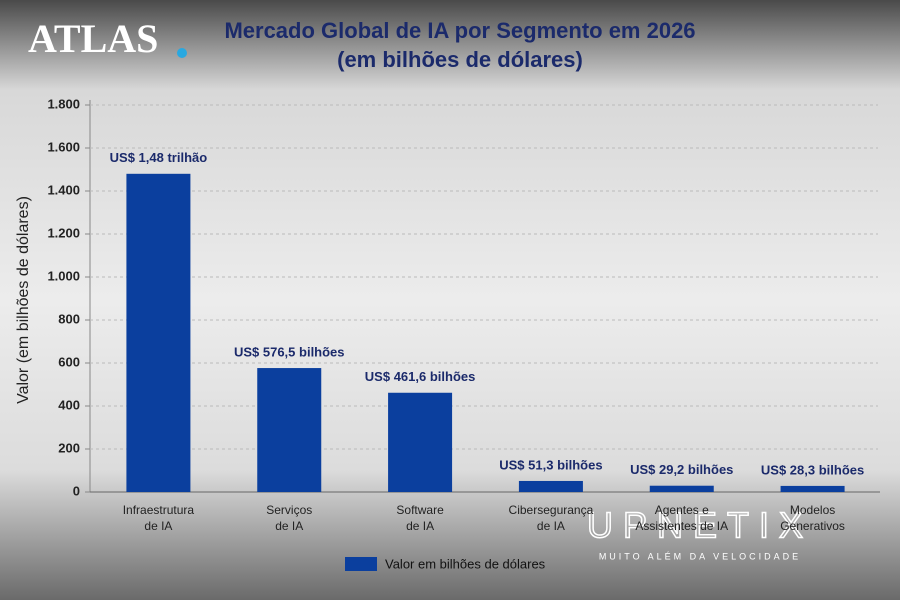  Describe the element at coordinates (361, 564) in the screenshot. I see `legend-swatch` at that location.